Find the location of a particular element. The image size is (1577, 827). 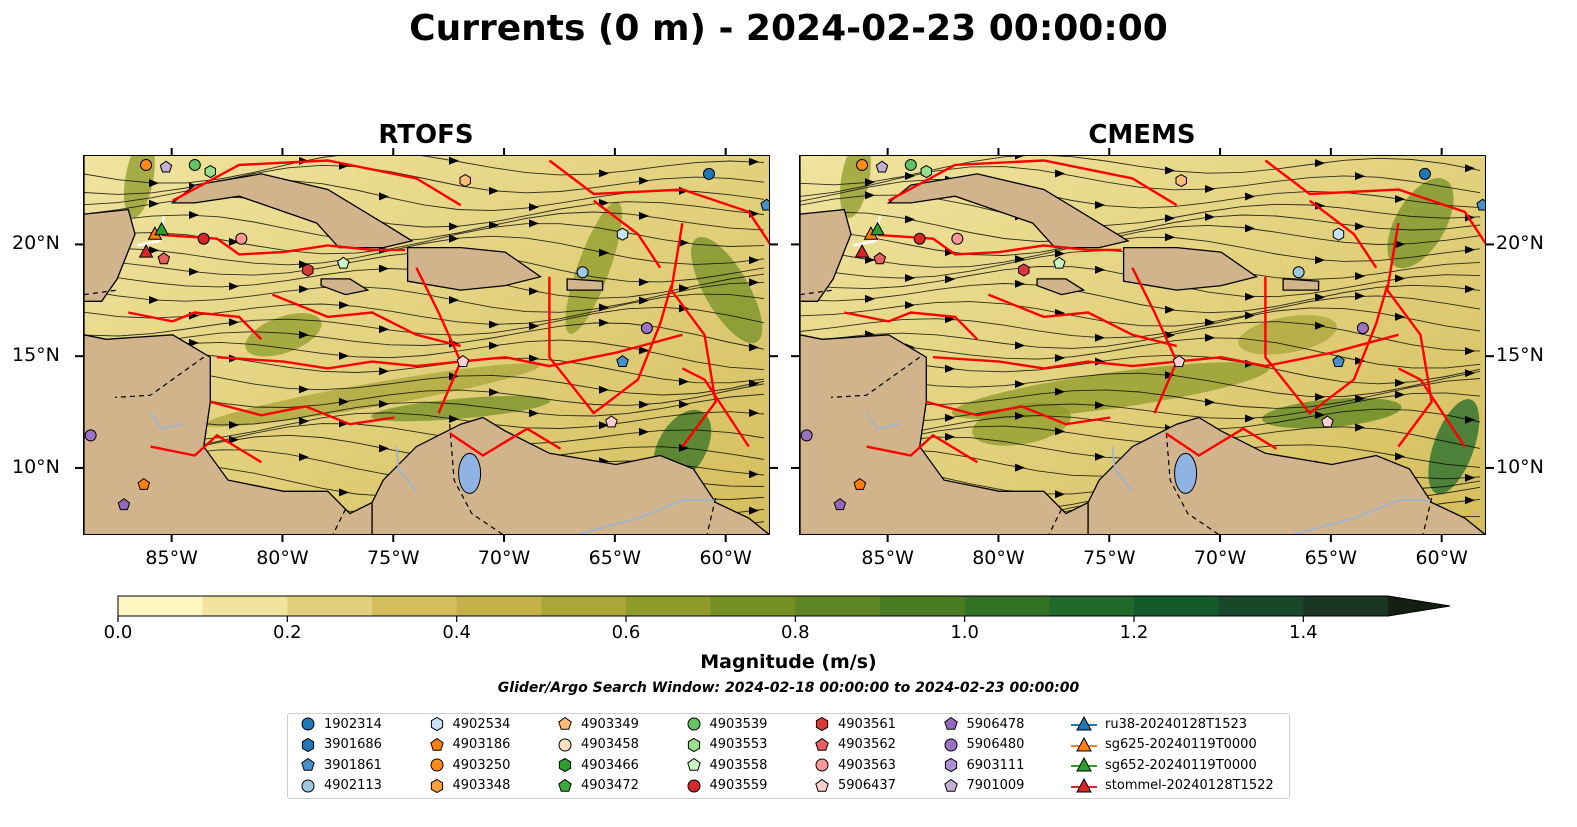

legend-item: 3901686 is located at coordinates (341, 745).